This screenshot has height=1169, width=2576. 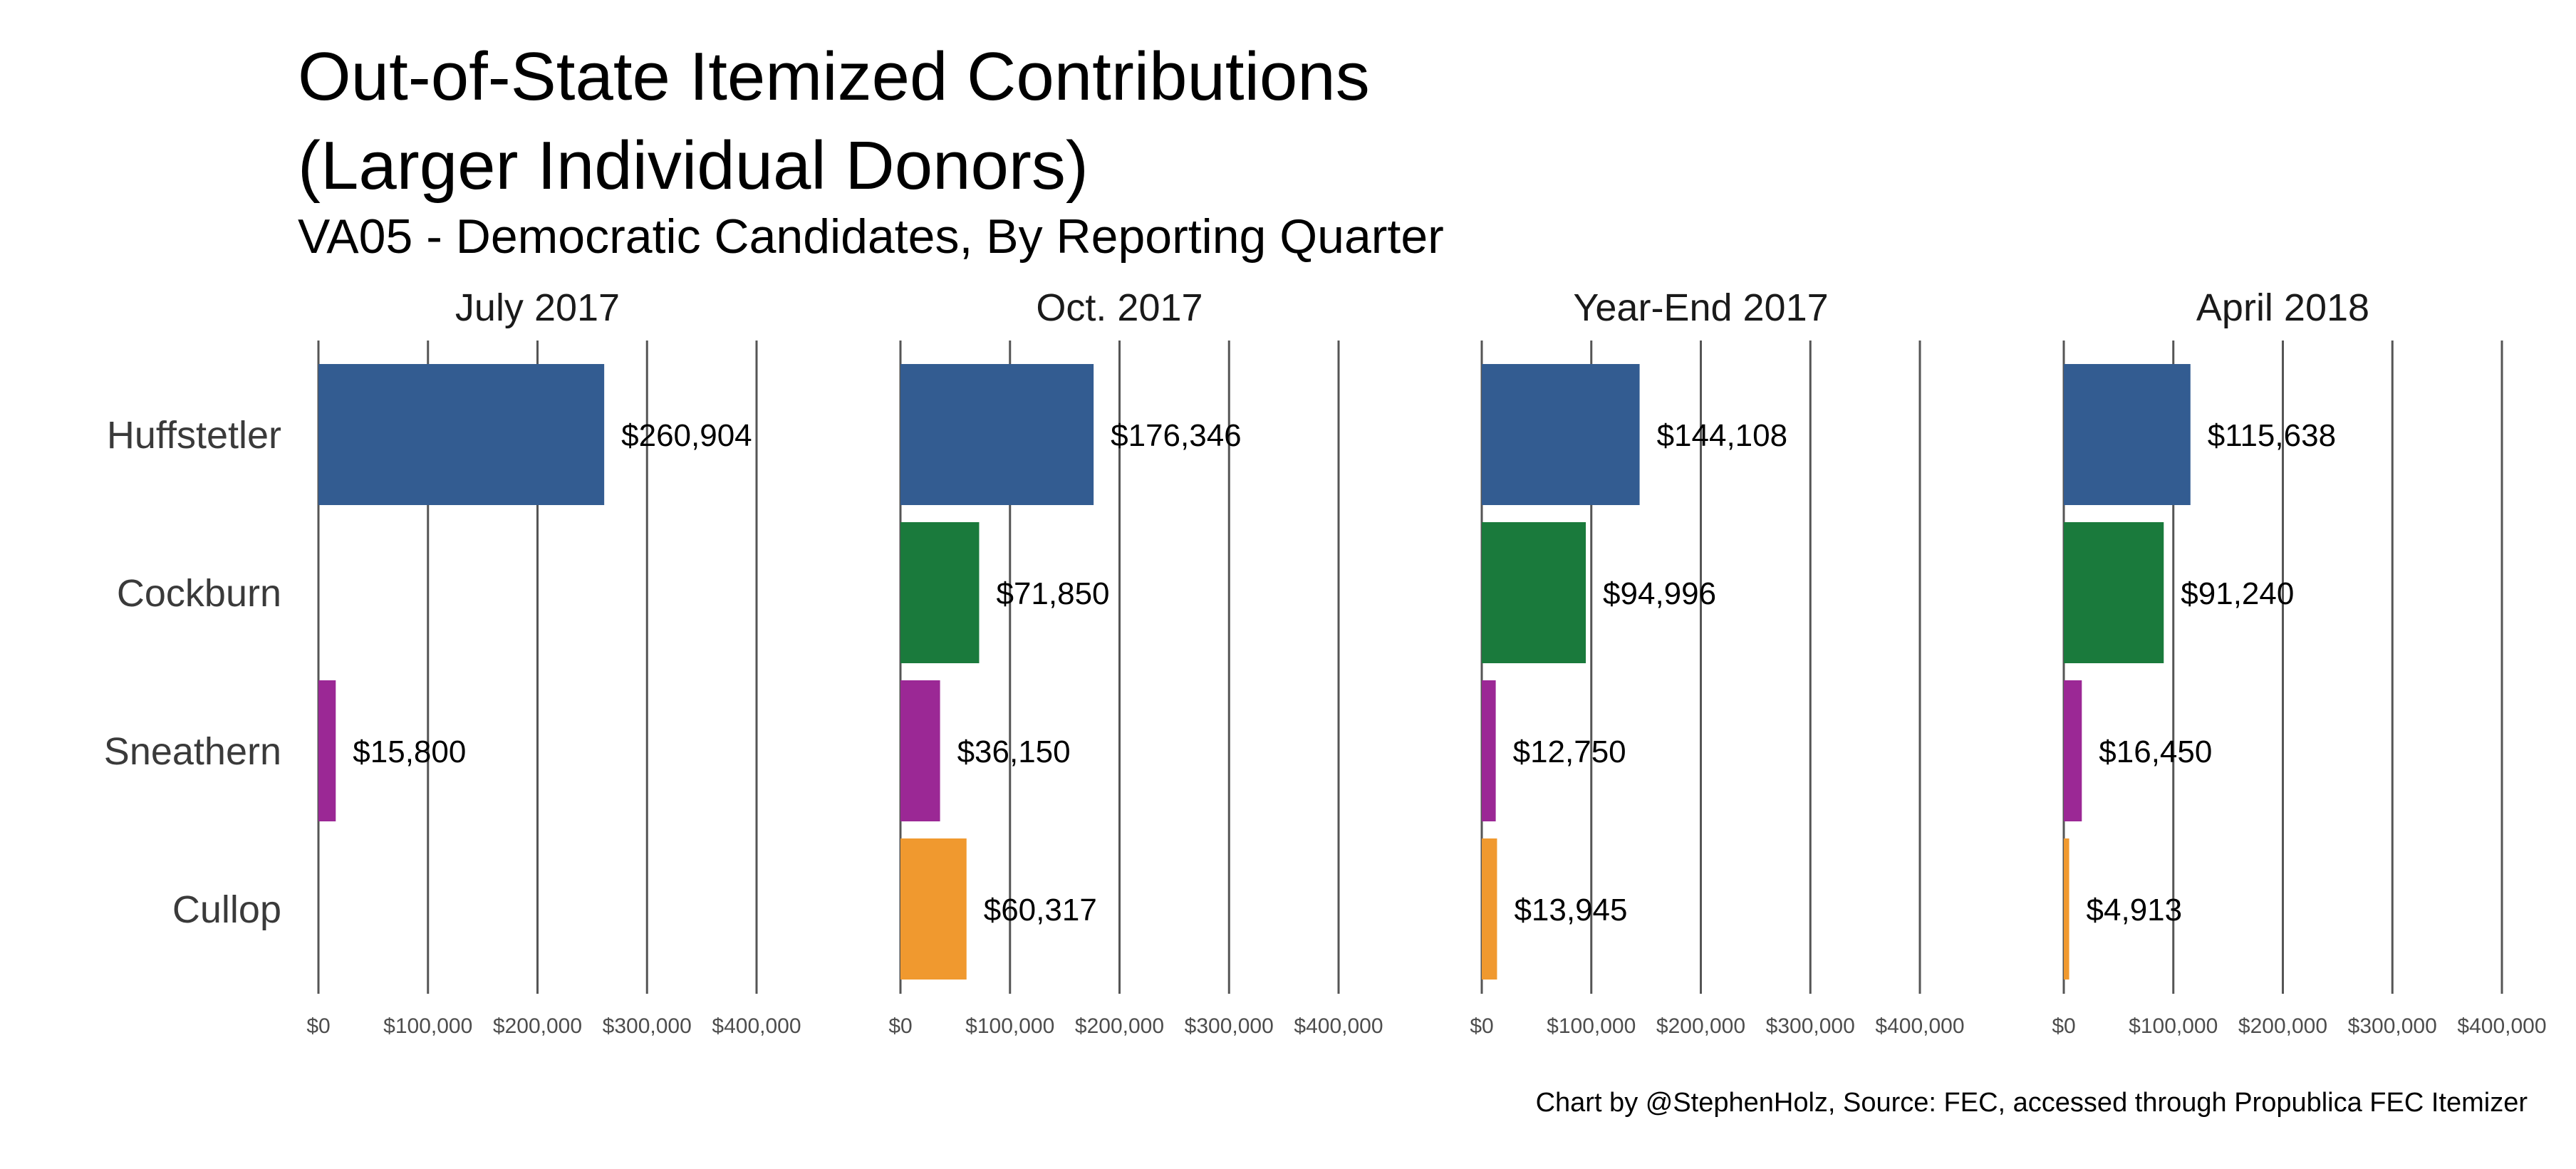 I want to click on category-label-cockburn: Cockburn, so click(x=199, y=593).